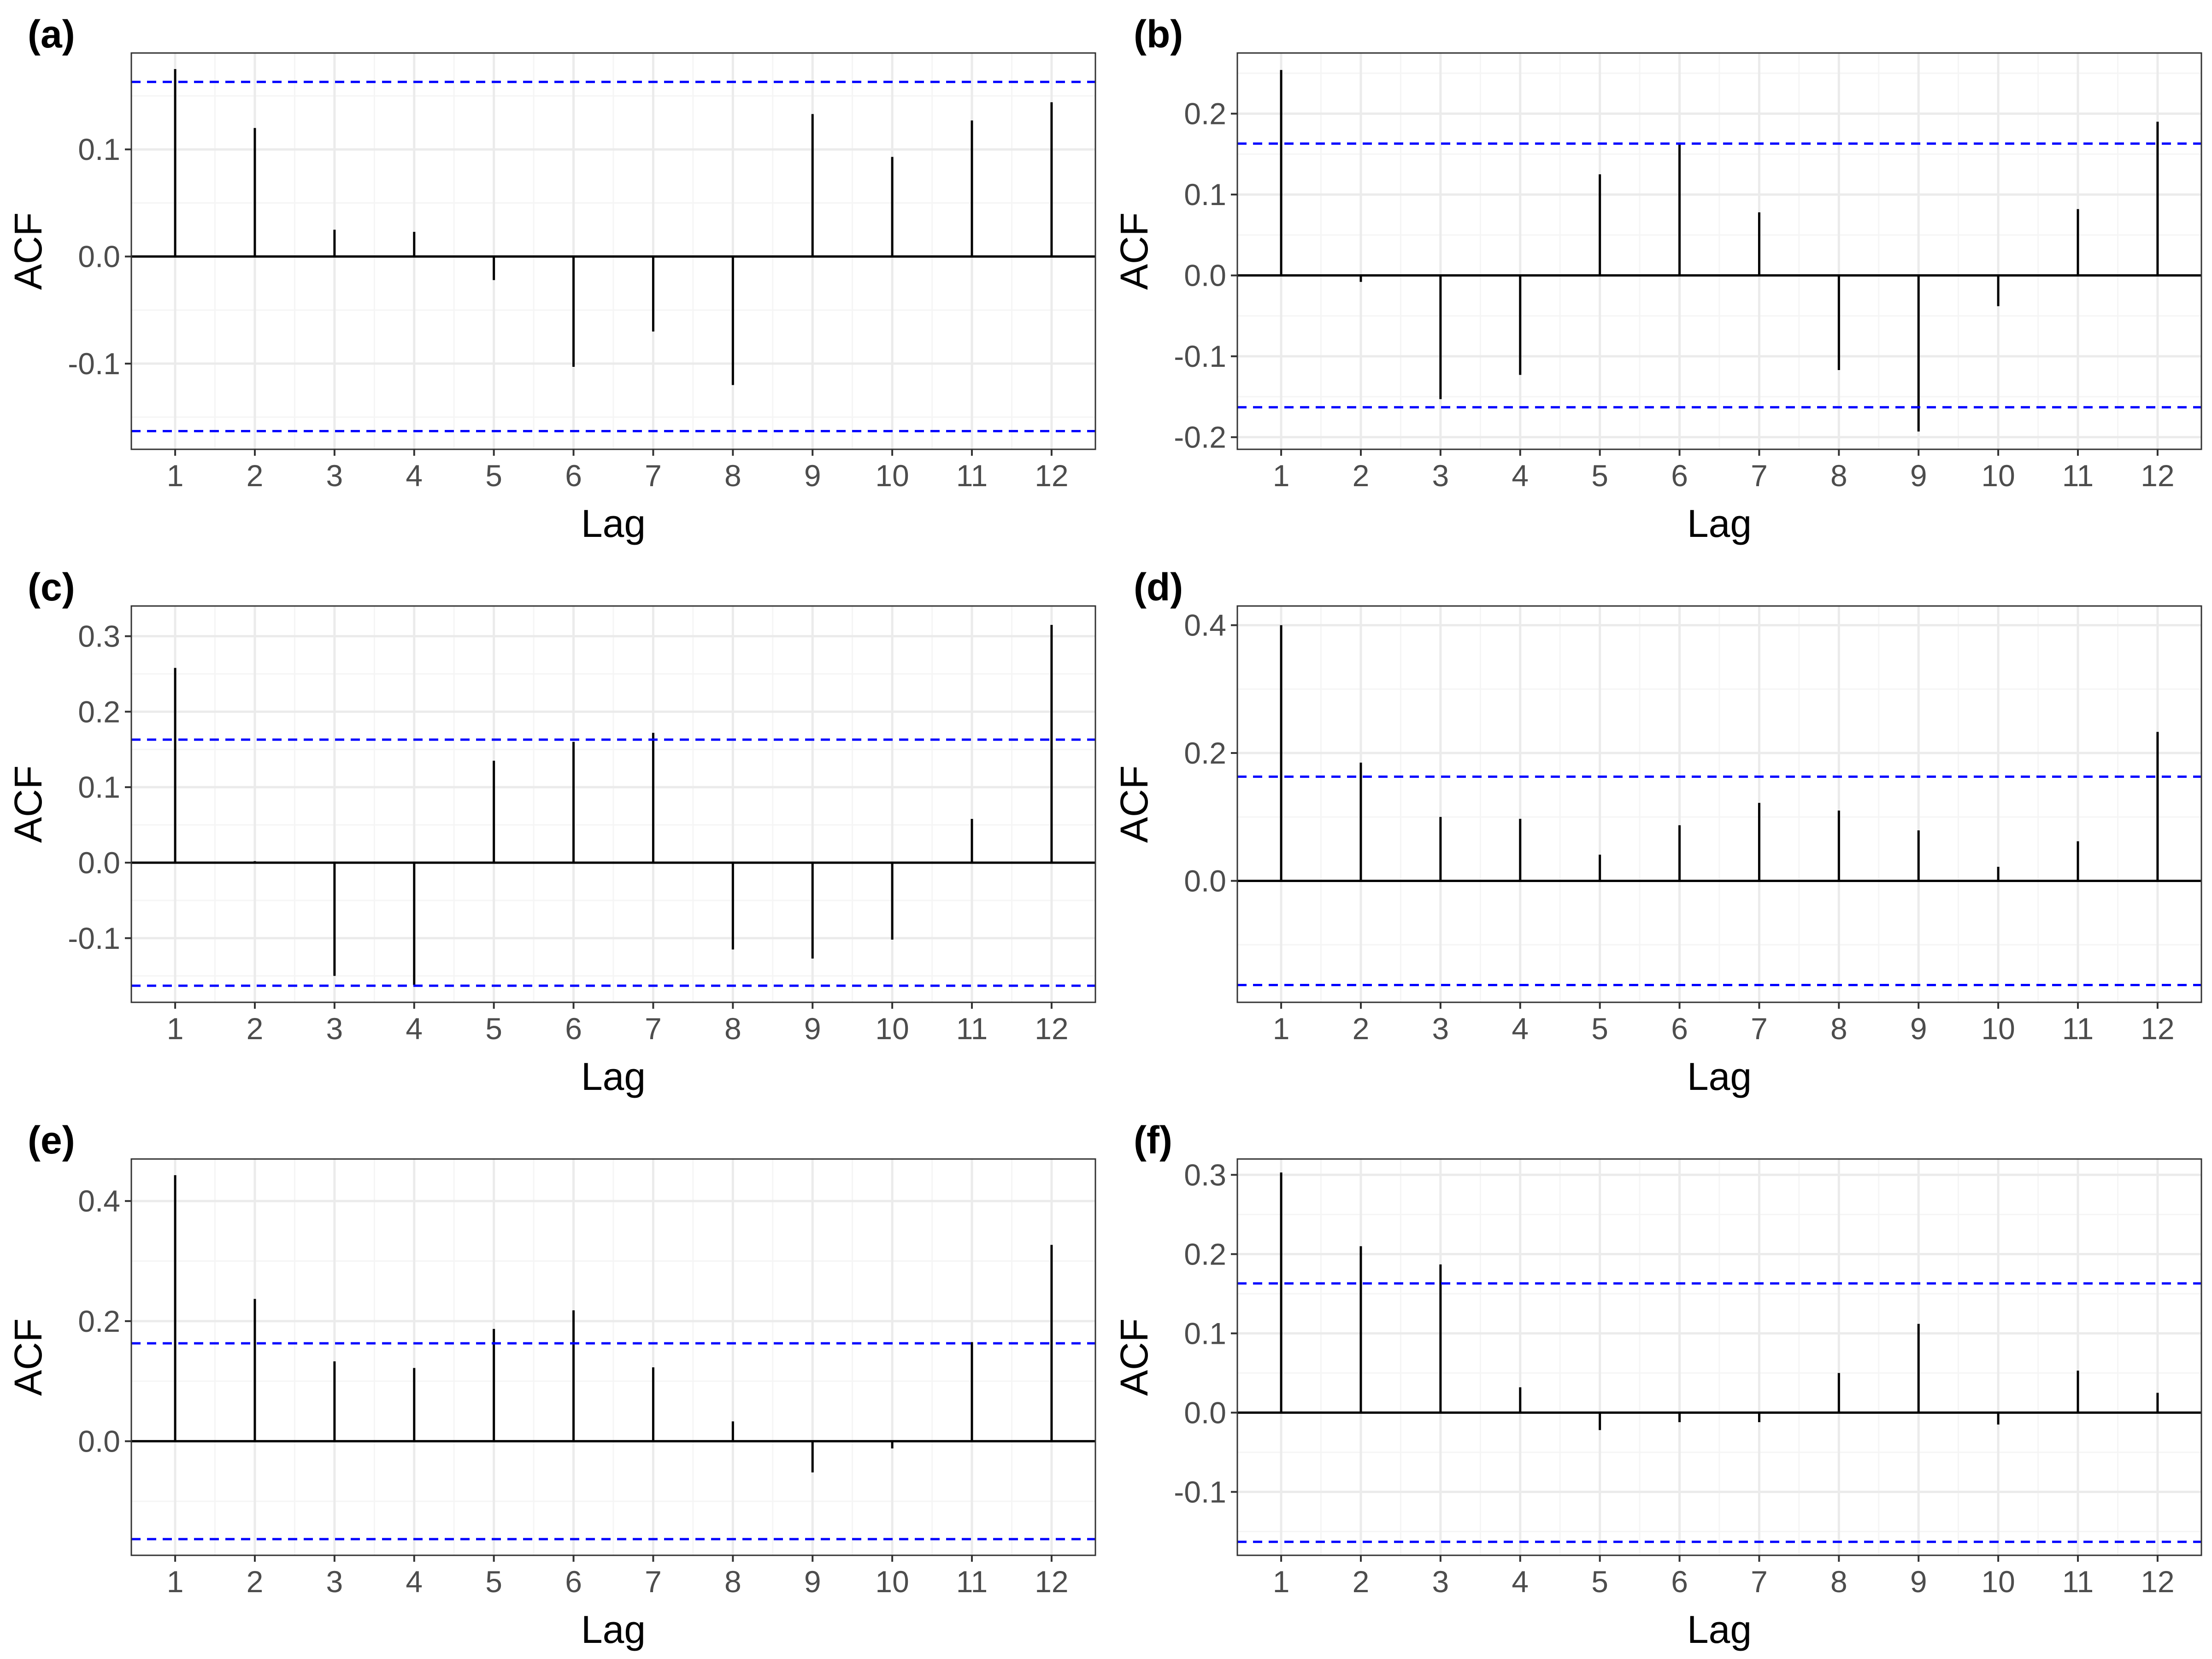 This screenshot has width=2212, height=1659. Describe the element at coordinates (1158, 587) in the screenshot. I see `panel-tag-label: (d)` at that location.